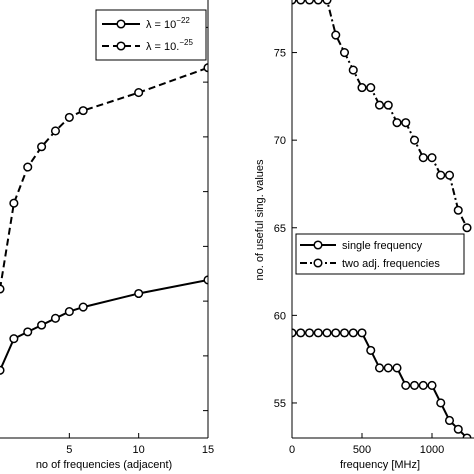 This screenshot has width=474, height=474. Describe the element at coordinates (280, 141) in the screenshot. I see `right-y-tick-label: 70` at that location.